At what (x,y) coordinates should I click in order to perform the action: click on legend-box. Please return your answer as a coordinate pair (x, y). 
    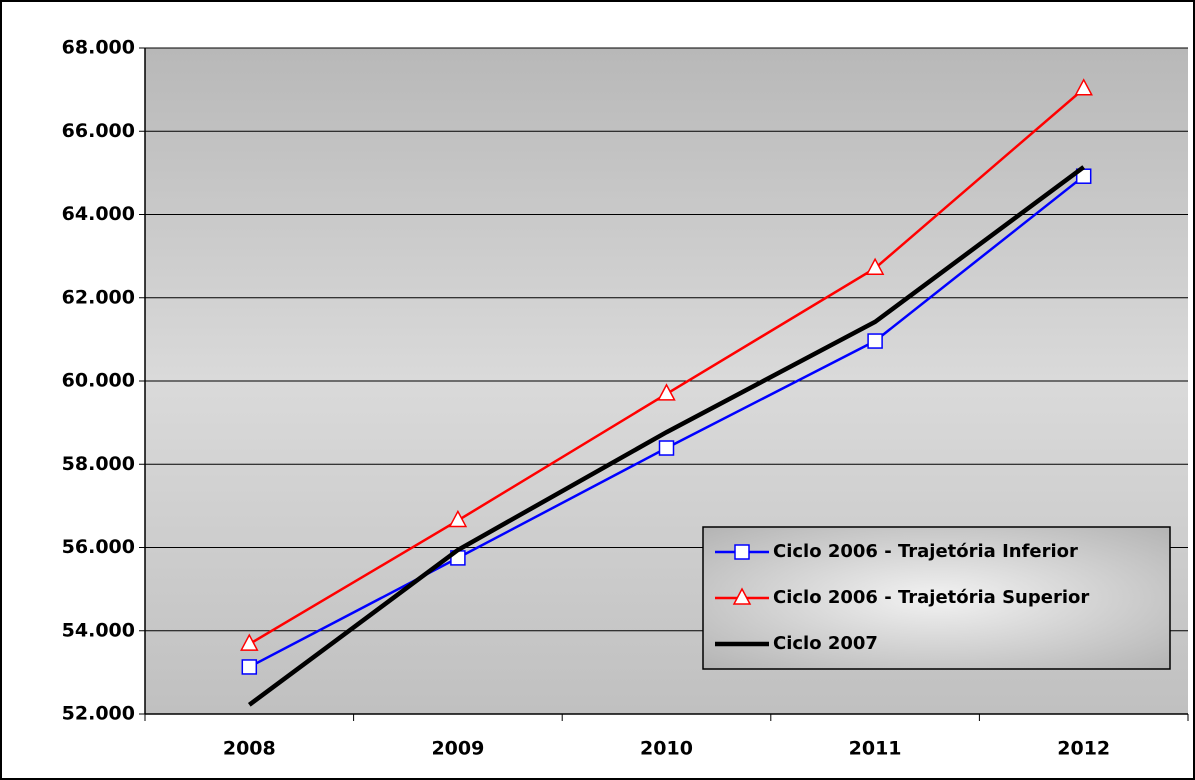
    Looking at the image, I should click on (936, 598).